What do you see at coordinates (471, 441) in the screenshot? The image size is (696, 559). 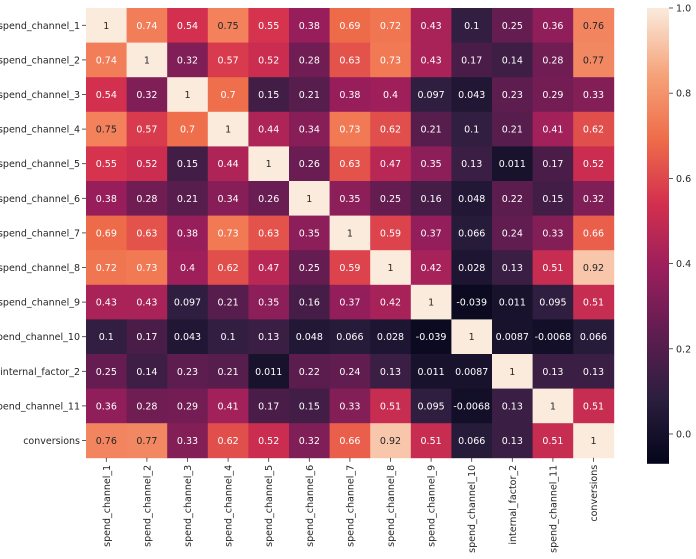 I see `cell-value-label: 0.066` at bounding box center [471, 441].